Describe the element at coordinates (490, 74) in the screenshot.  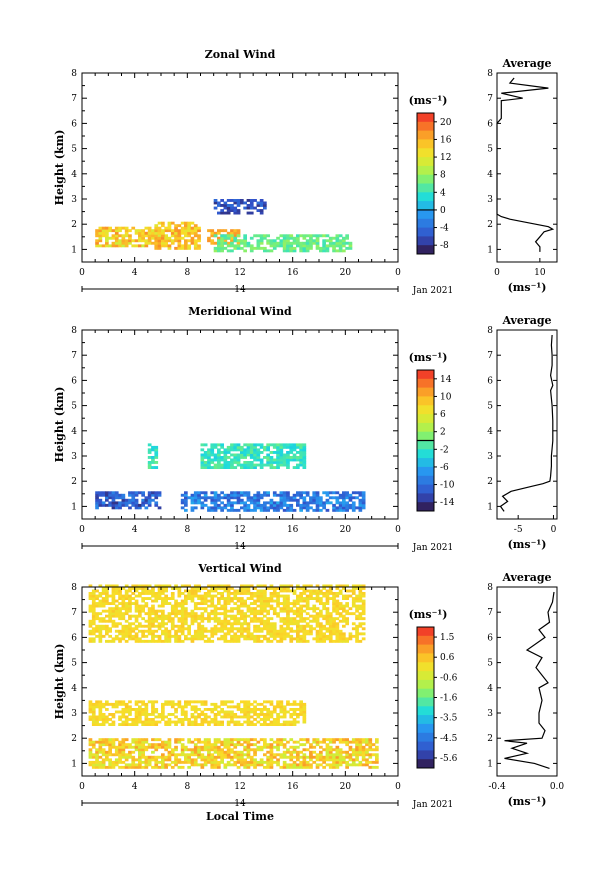
I see `profile-y-tick-label: 8` at that location.